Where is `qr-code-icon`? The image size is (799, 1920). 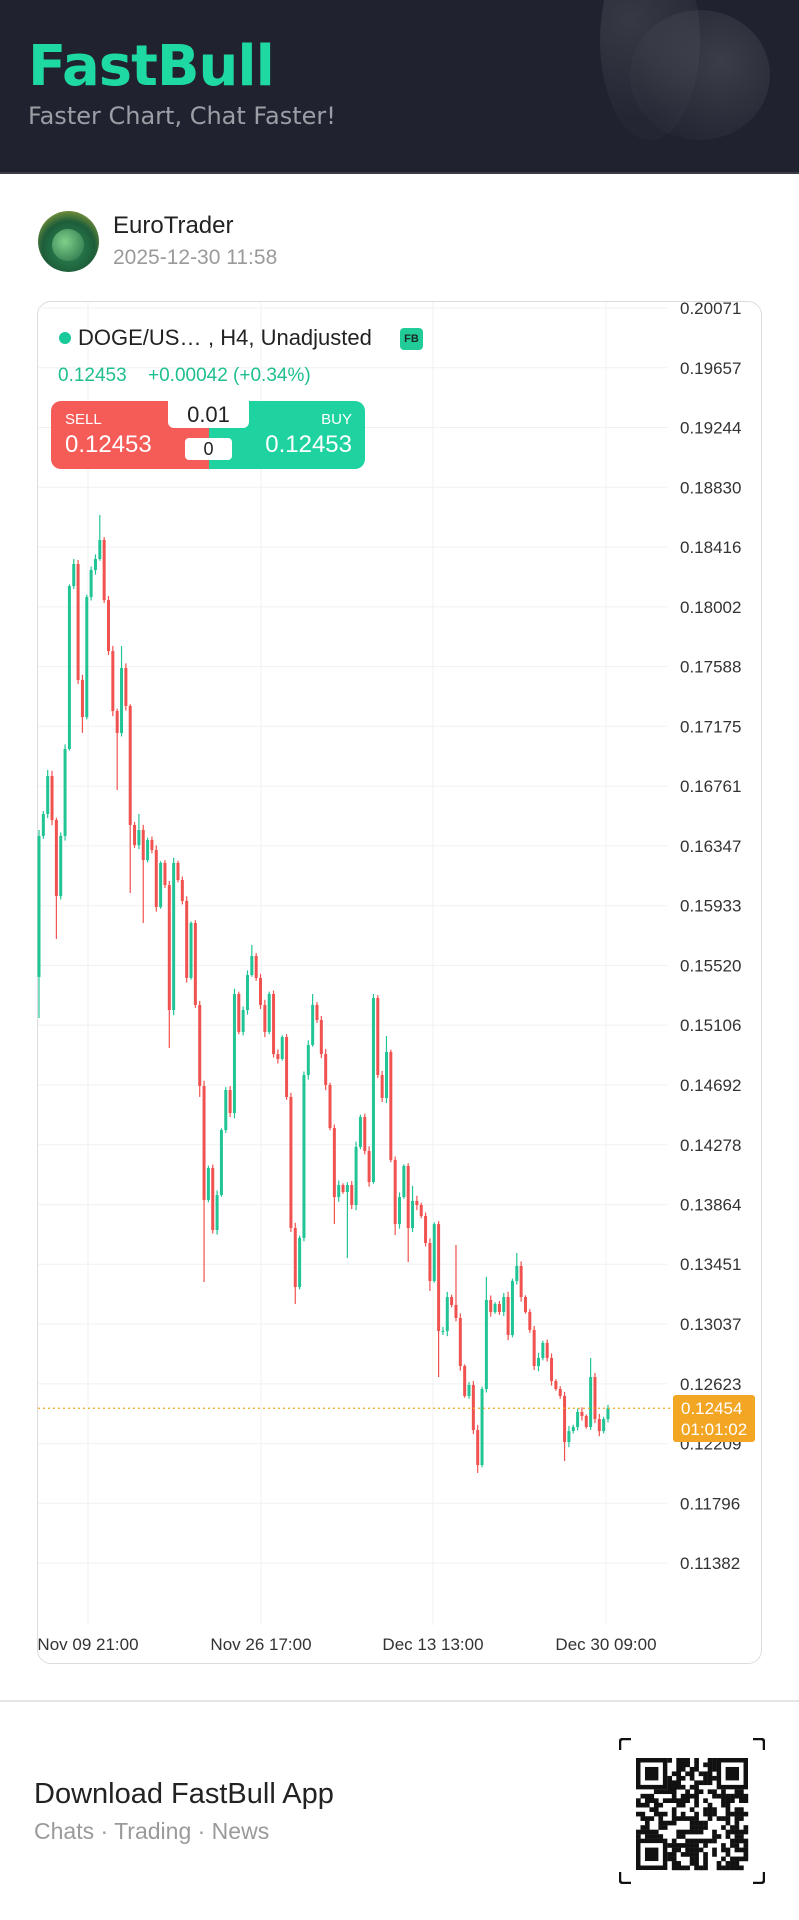
qr-code-icon is located at coordinates (692, 1811).